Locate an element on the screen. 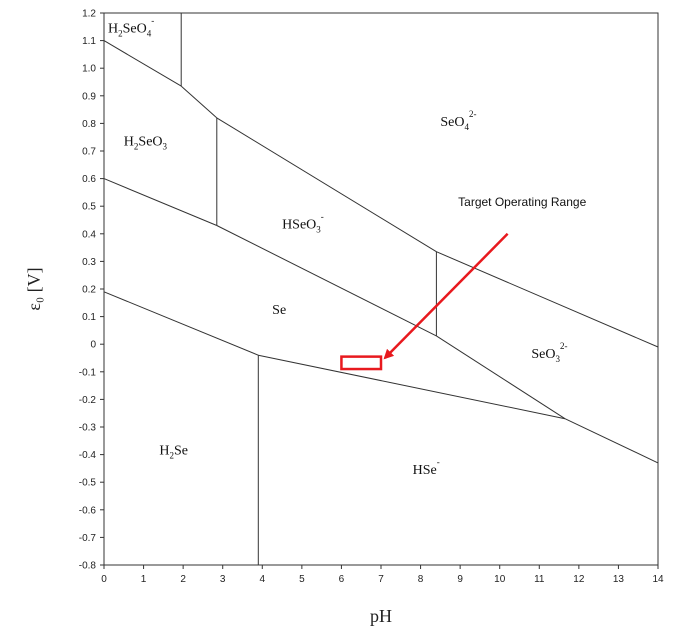 The width and height of the screenshot is (677, 631). y-tick-label: 0.8 is located at coordinates (89, 124).